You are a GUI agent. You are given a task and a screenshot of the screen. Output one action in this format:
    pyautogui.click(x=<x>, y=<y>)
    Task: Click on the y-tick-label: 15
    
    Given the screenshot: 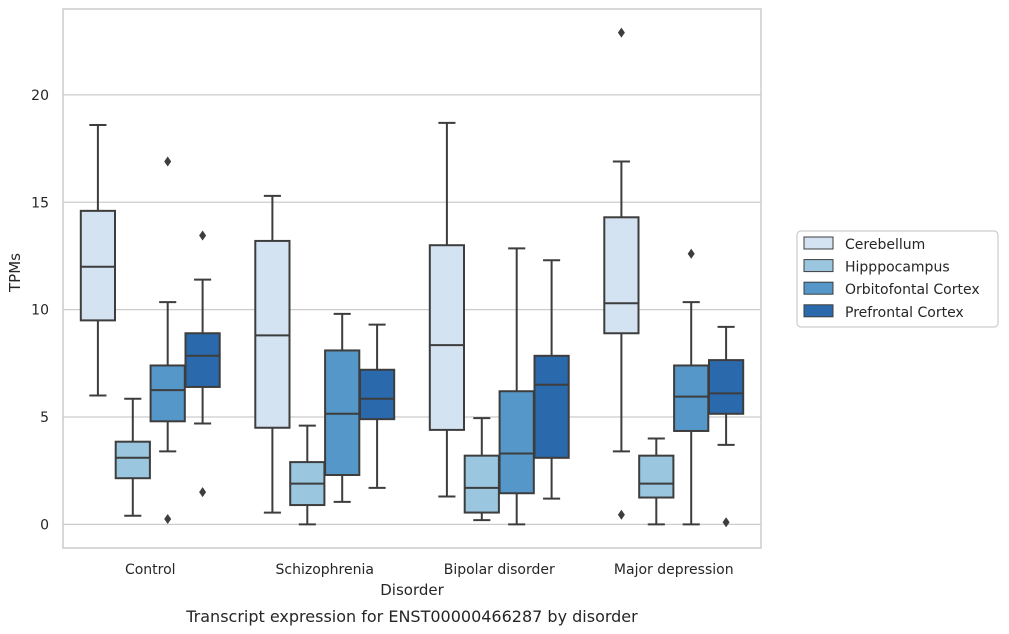 What is the action you would take?
    pyautogui.click(x=40, y=203)
    